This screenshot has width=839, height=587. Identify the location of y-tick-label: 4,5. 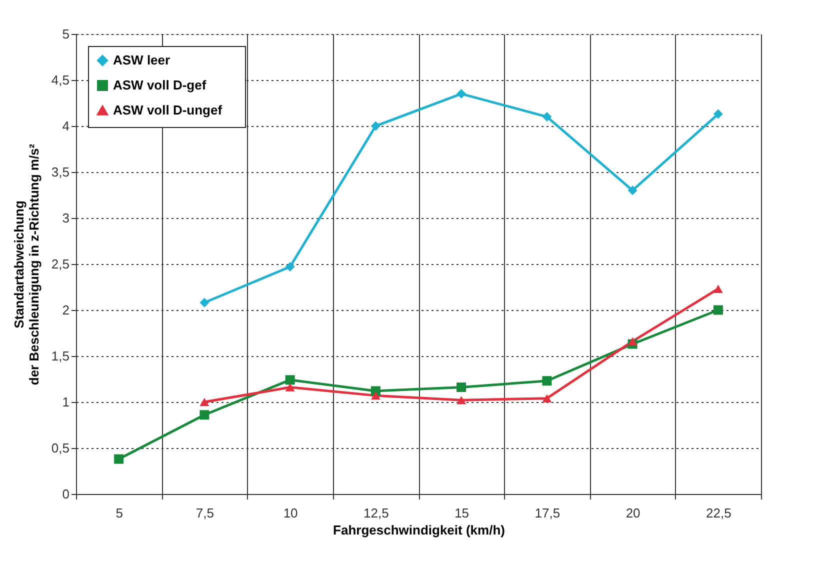
(60, 80).